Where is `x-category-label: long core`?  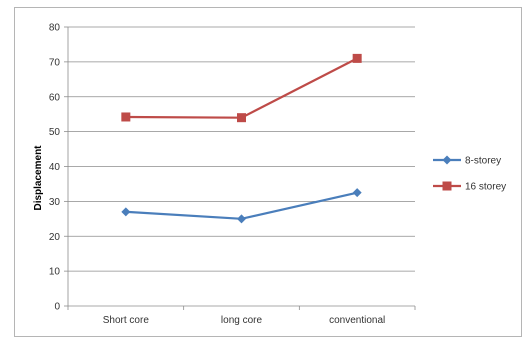
x-category-label: long core is located at coordinates (242, 320).